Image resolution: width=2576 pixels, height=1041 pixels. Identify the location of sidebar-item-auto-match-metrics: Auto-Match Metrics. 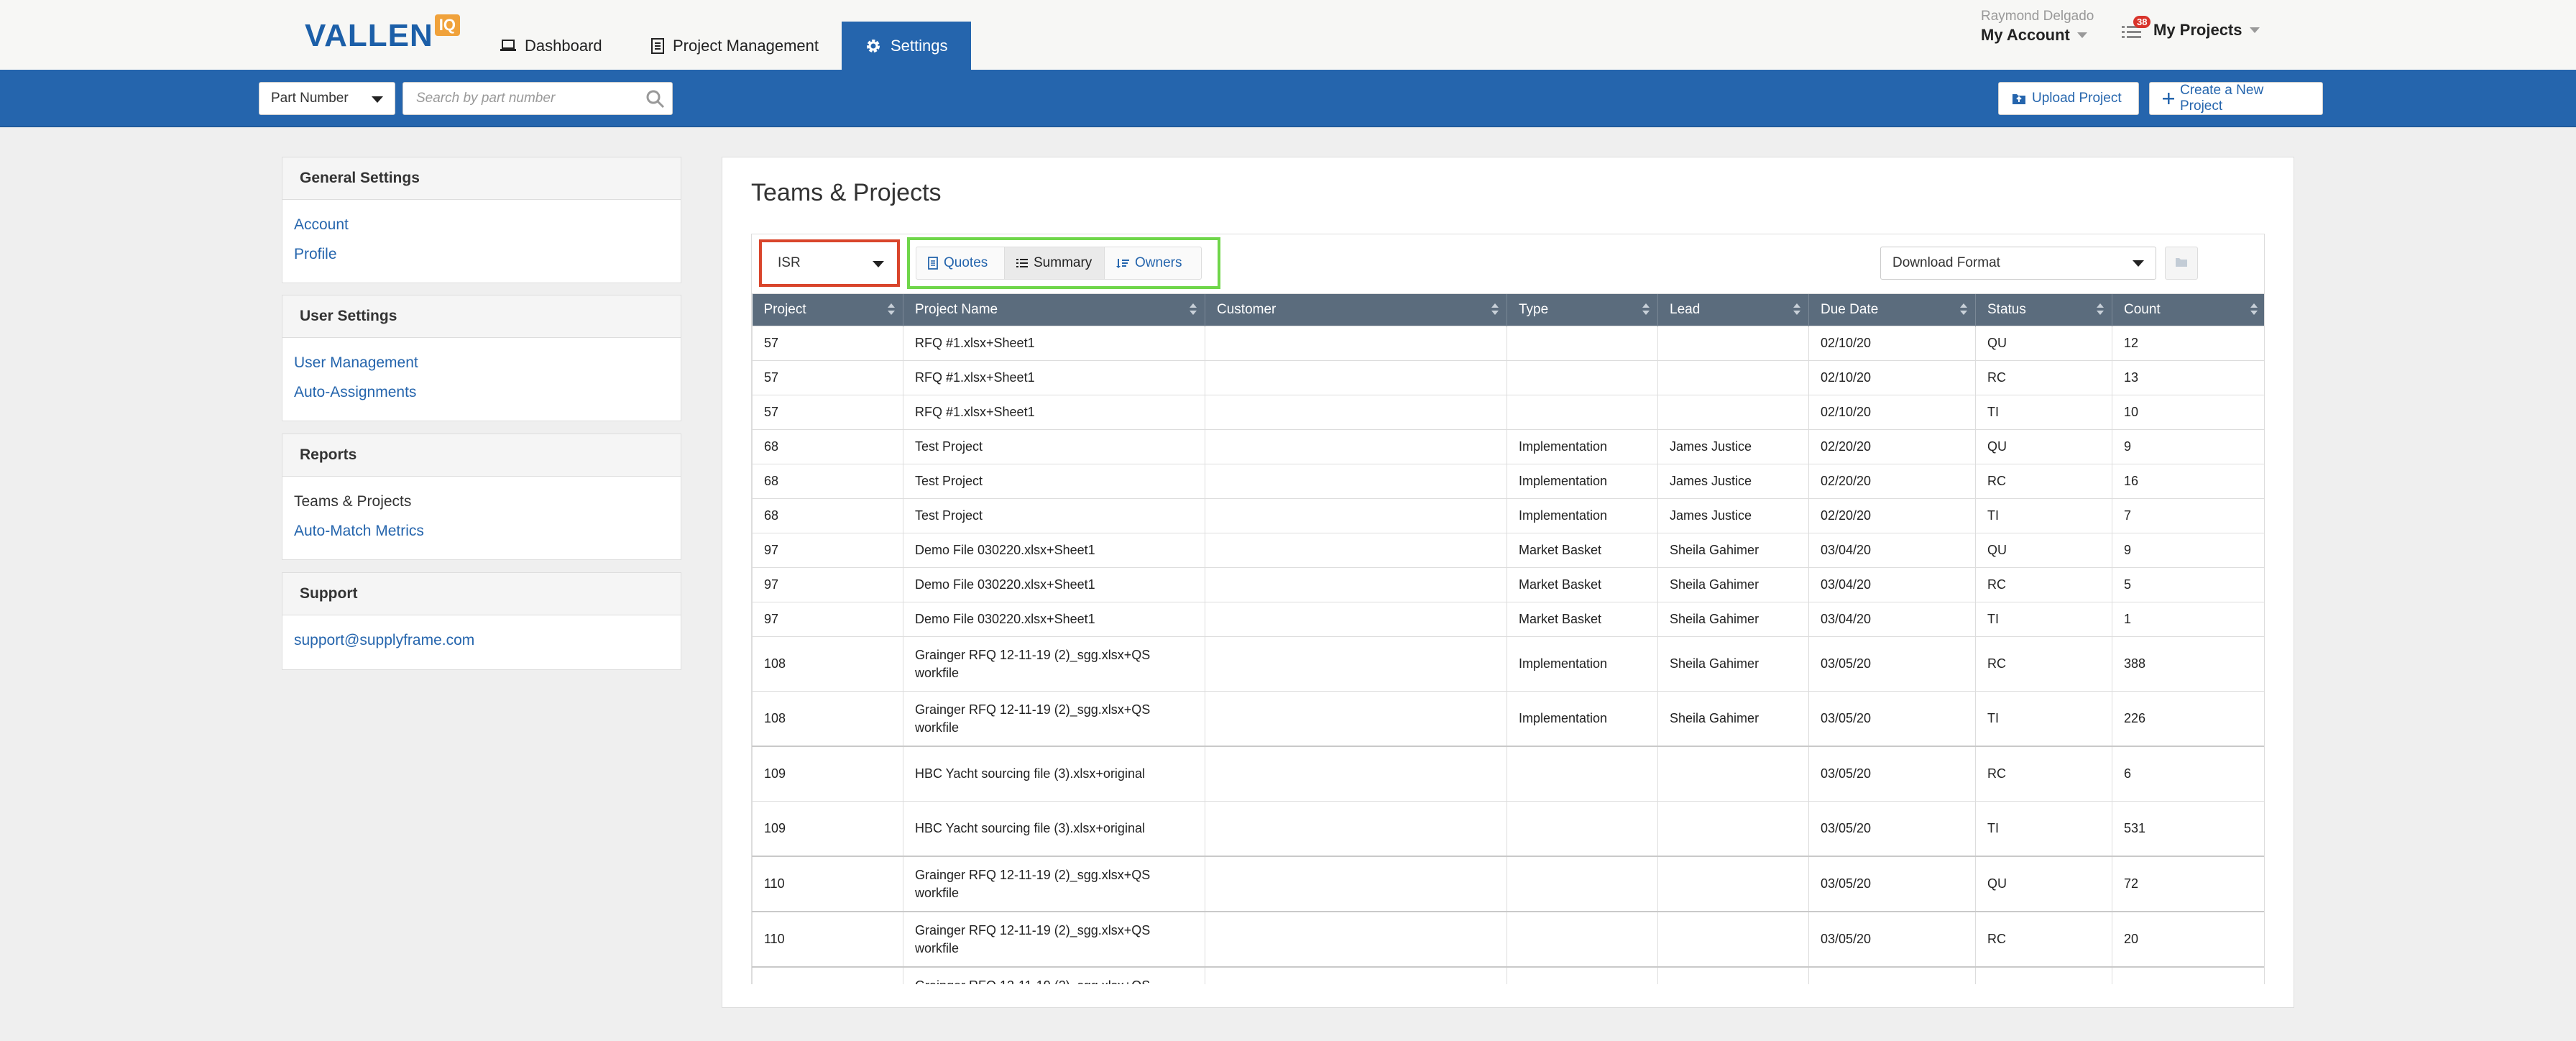
(359, 531).